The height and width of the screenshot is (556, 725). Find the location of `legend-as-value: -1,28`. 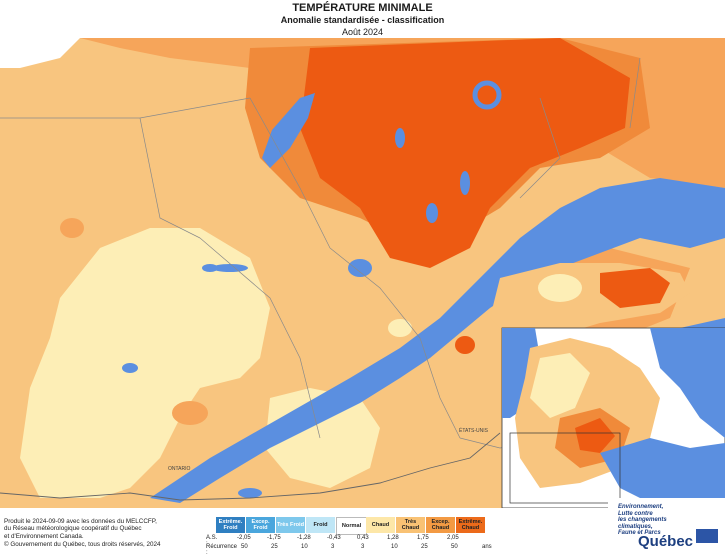

legend-as-value: -1,28 is located at coordinates (304, 538).